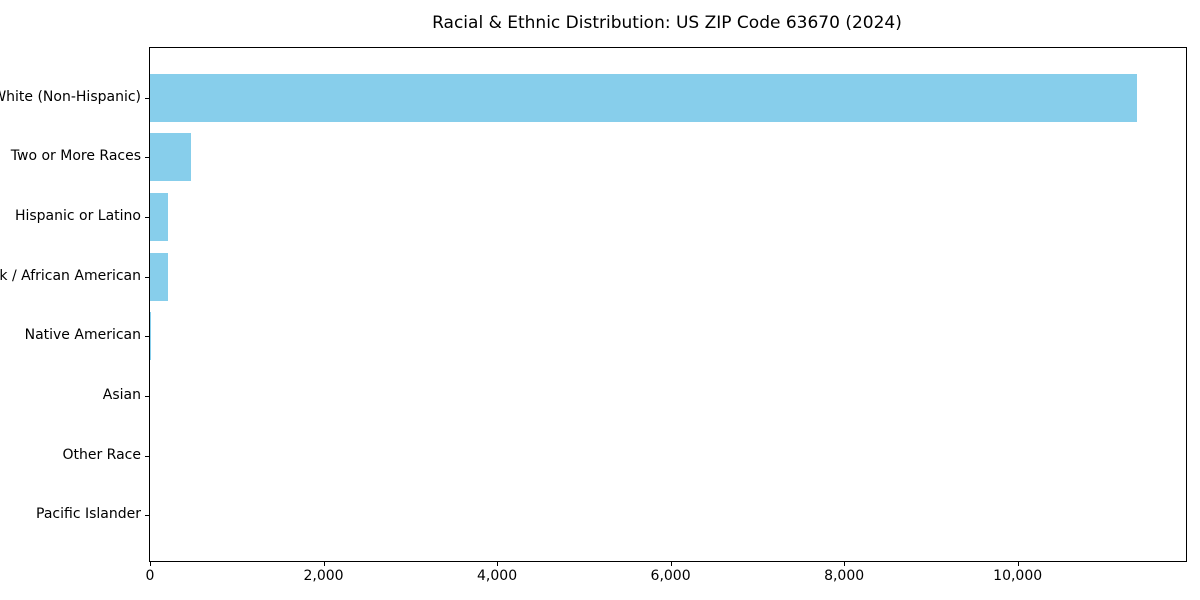 The width and height of the screenshot is (1200, 600). What do you see at coordinates (70, 96) in the screenshot?
I see `y-axis-label: White (Non-Hispanic)` at bounding box center [70, 96].